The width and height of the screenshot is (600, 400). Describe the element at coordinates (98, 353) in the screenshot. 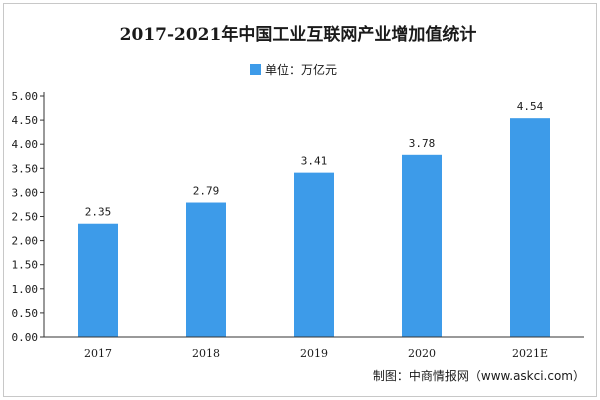

I see `x-tick-label: 2017` at that location.